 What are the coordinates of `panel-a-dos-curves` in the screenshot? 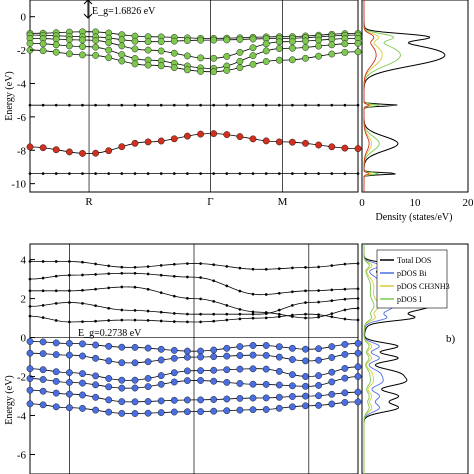 It's located at (404, 96).